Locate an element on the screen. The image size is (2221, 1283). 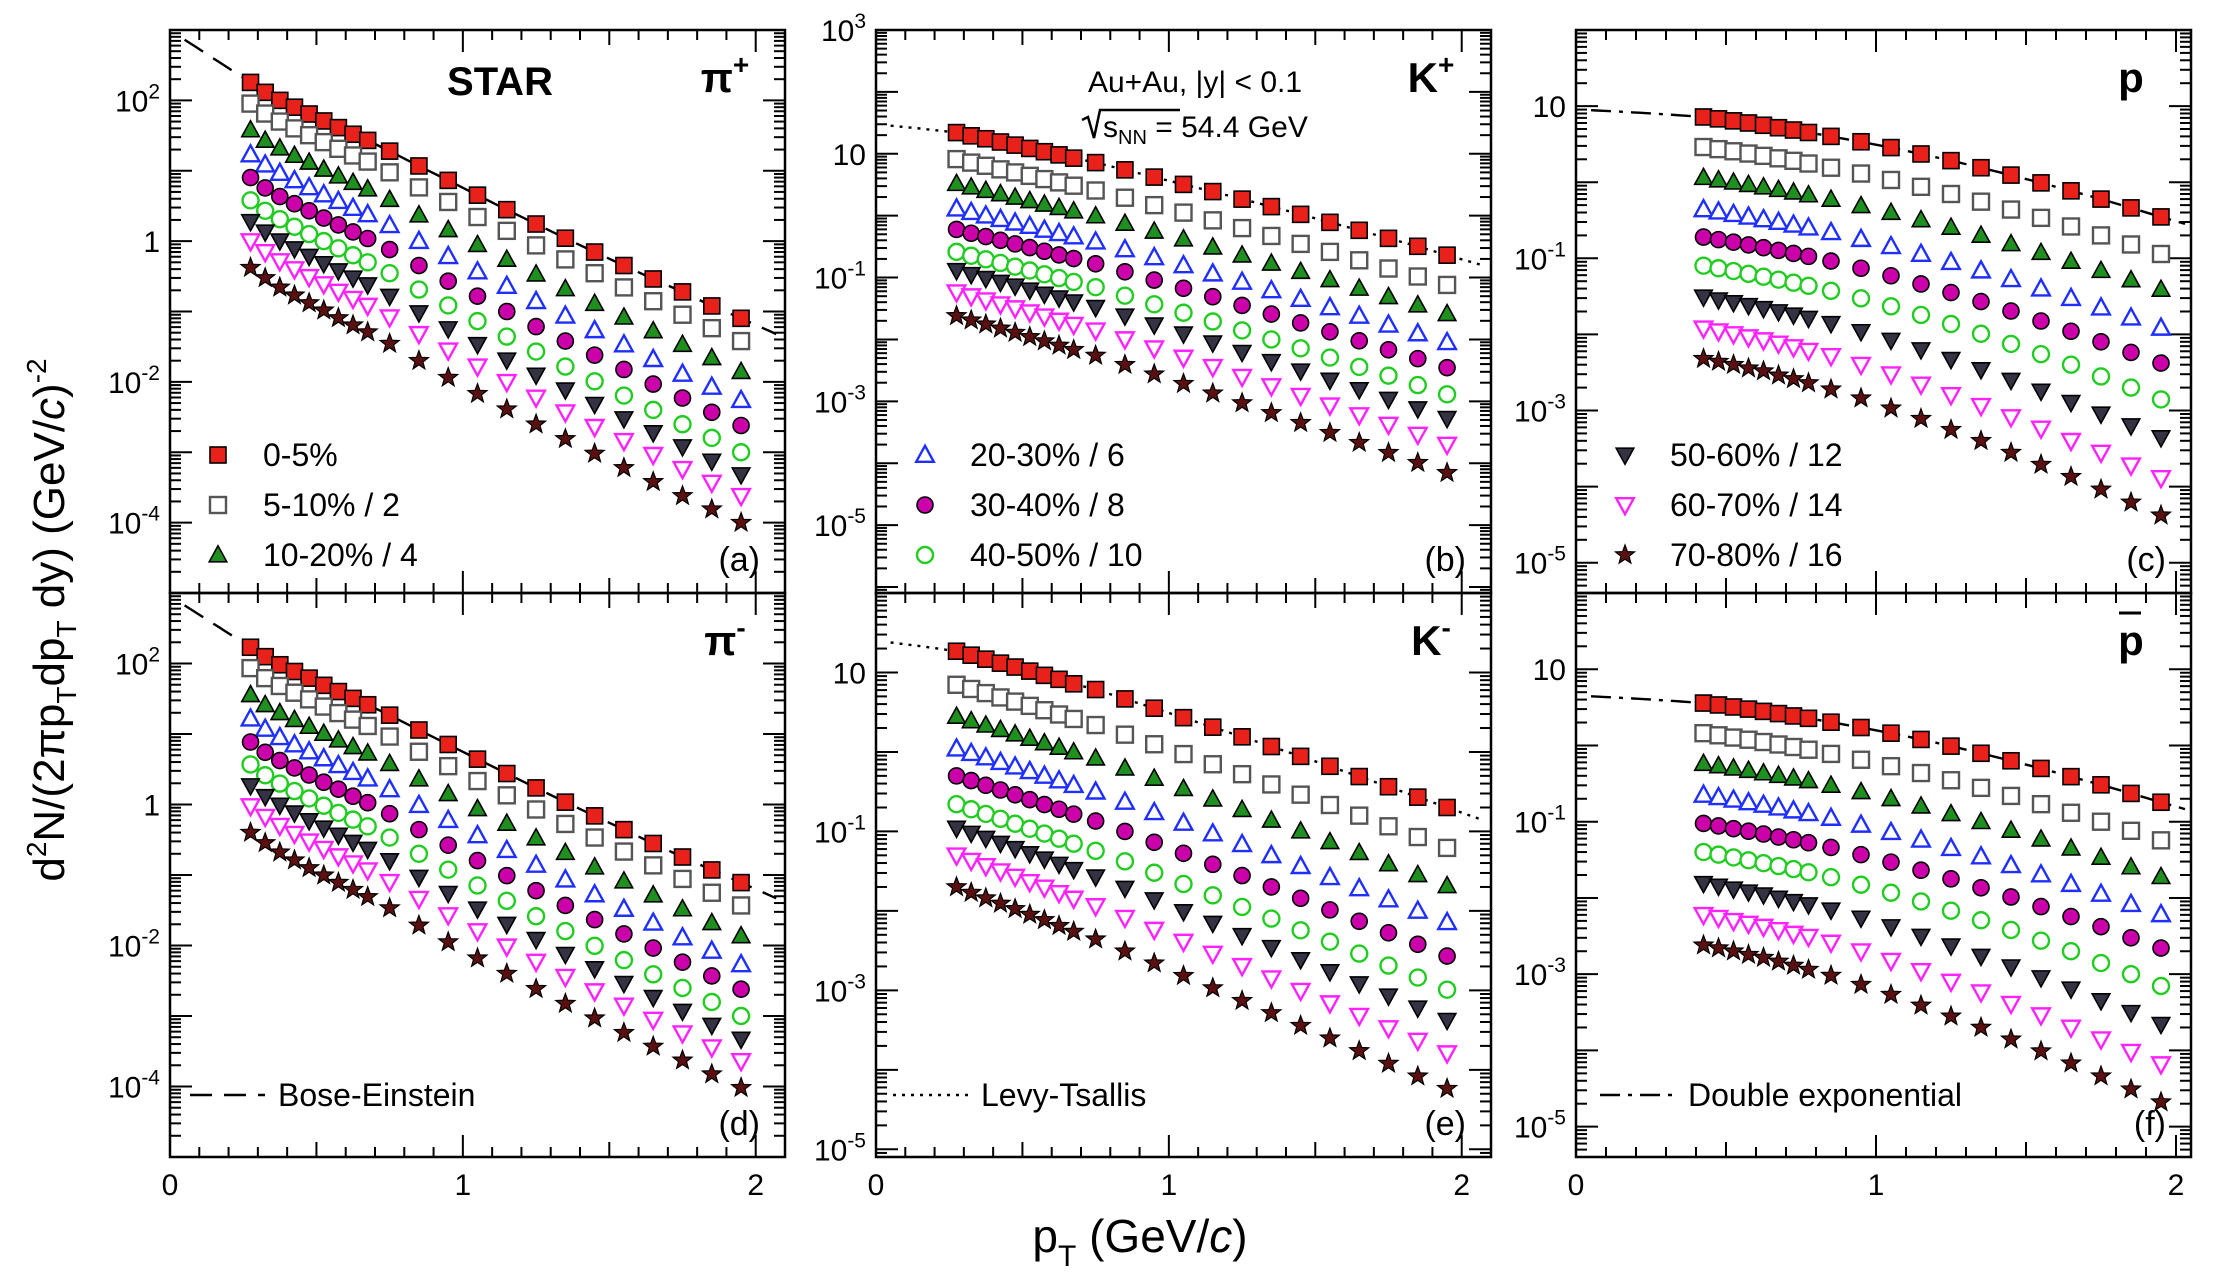
particle-label: K+ is located at coordinates (1431, 75).